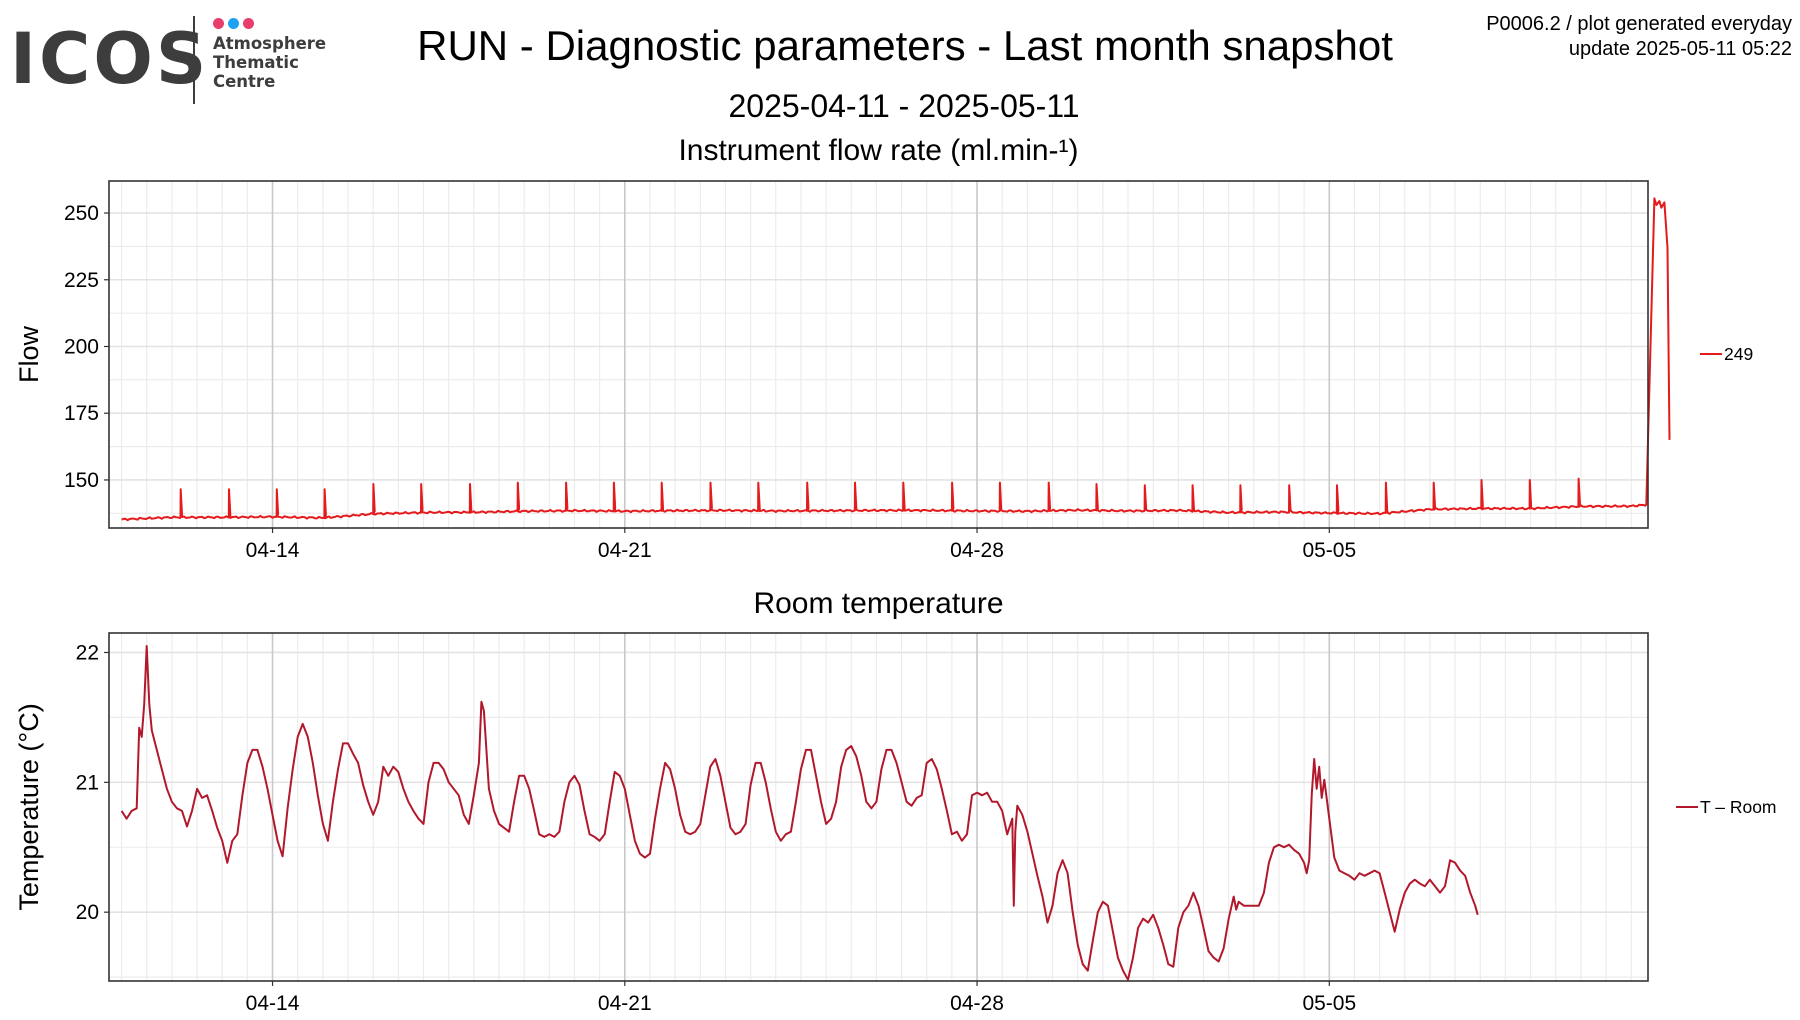 The width and height of the screenshot is (1800, 1020). What do you see at coordinates (1738, 807) in the screenshot?
I see `legend-label: T – Room` at bounding box center [1738, 807].